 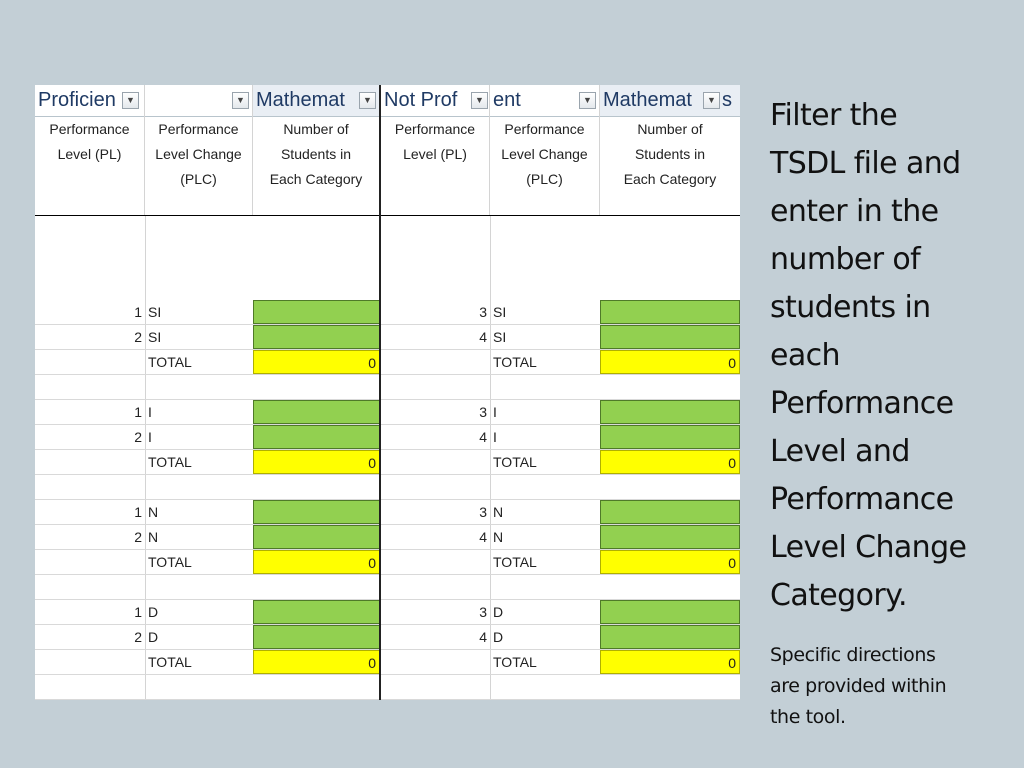 What do you see at coordinates (199, 100) in the screenshot?
I see `filter-plc-left: ▼` at bounding box center [199, 100].